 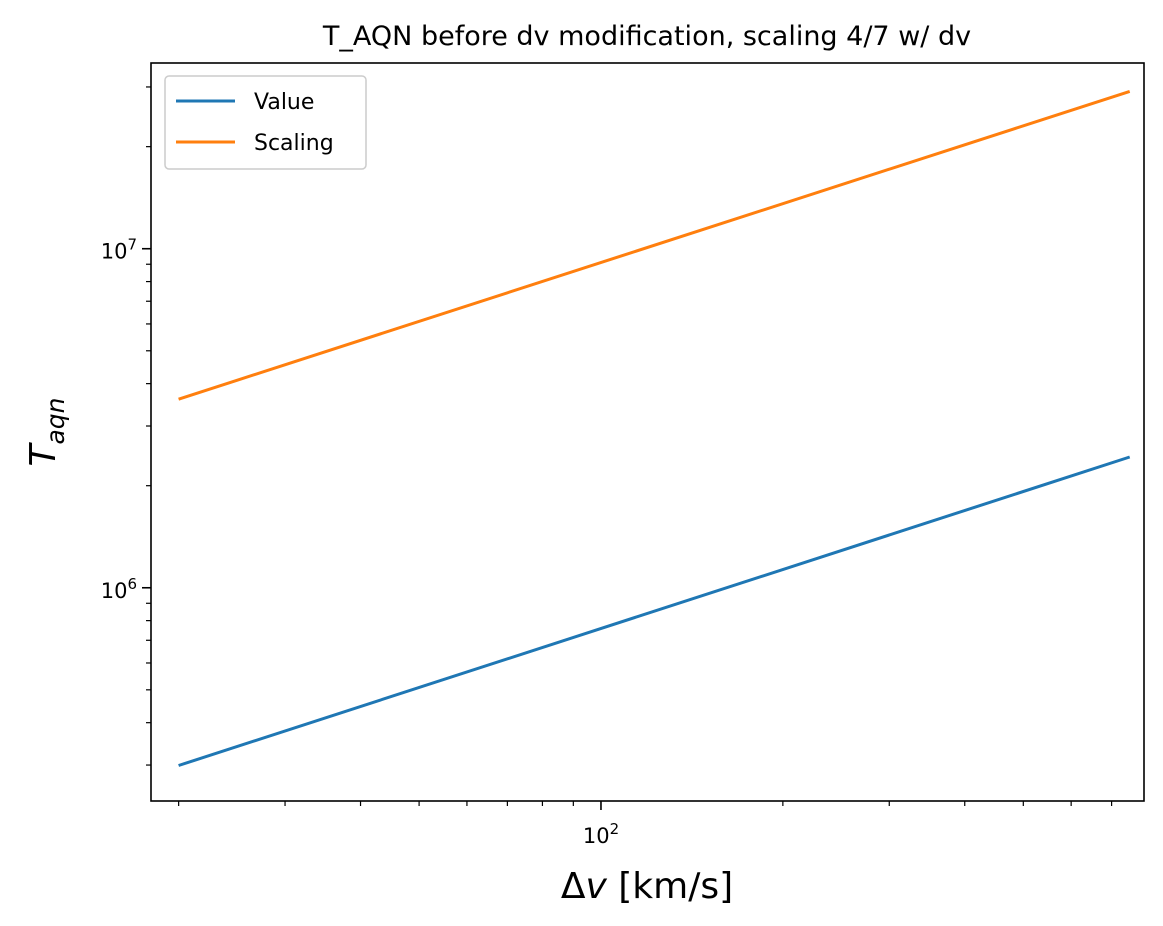 I want to click on x-axis-label-var: v, so click(x=596, y=886).